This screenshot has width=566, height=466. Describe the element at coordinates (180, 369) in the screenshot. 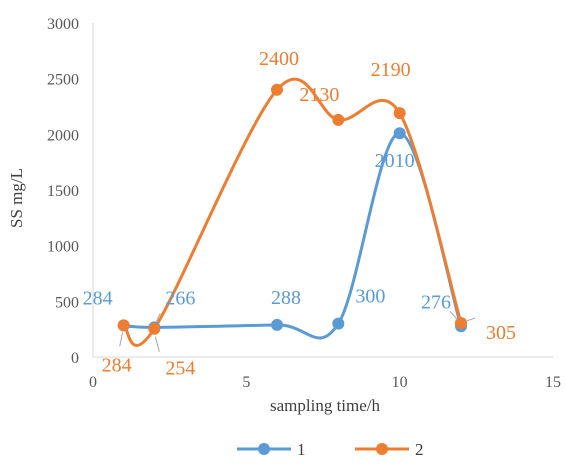

I see `series-2-data-label: 254` at that location.